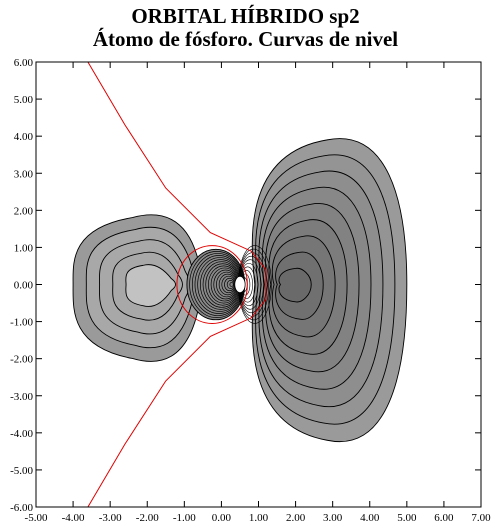 This screenshot has height=524, width=491. Describe the element at coordinates (407, 518) in the screenshot. I see `x-tick-label: 5.00` at that location.